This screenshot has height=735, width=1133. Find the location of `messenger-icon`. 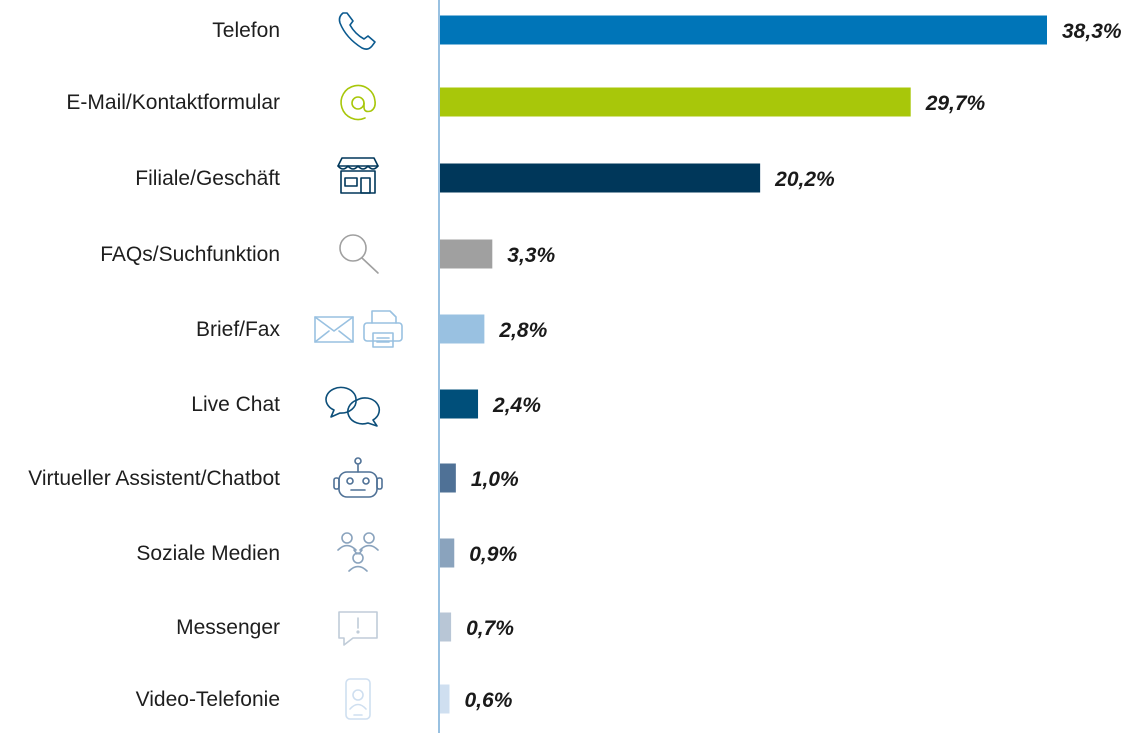

messenger-icon is located at coordinates (358, 628).